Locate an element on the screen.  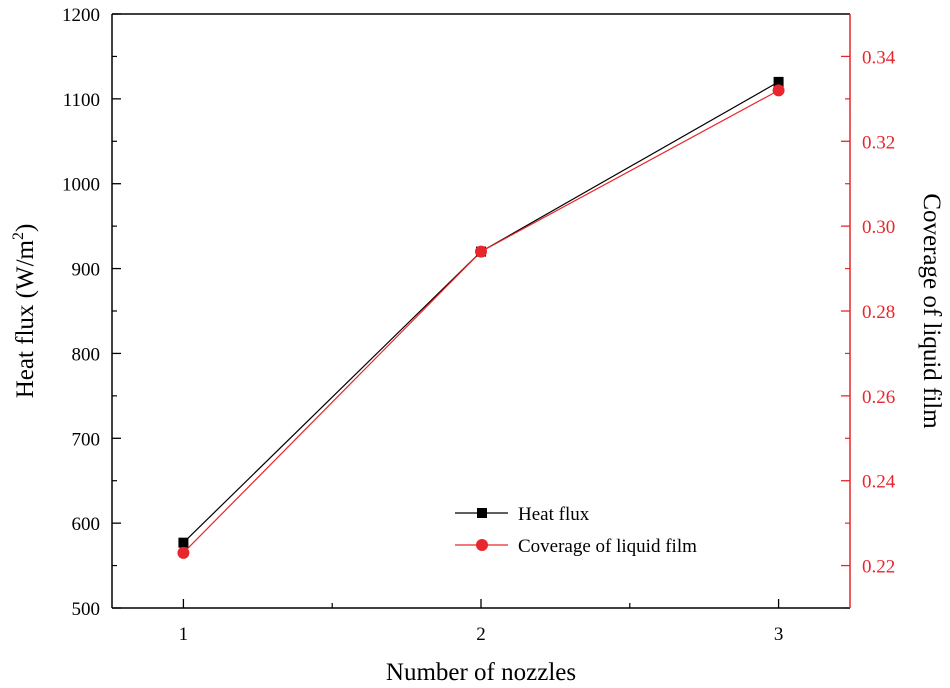
right-tick-label: 0.34 is located at coordinates (879, 57).